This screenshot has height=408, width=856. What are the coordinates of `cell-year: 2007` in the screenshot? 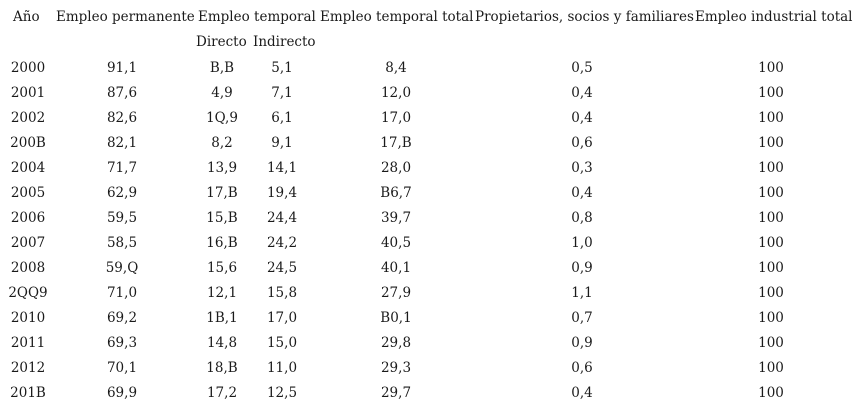 It's located at (28, 243).